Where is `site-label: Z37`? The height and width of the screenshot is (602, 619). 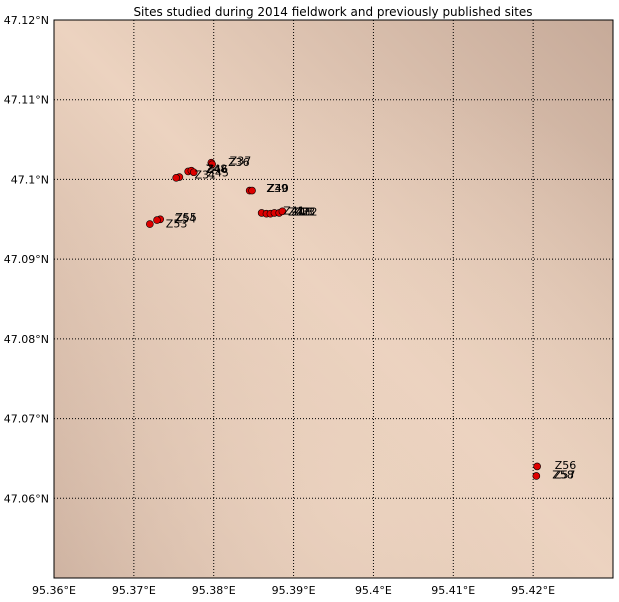
site-label: Z37 is located at coordinates (241, 160).